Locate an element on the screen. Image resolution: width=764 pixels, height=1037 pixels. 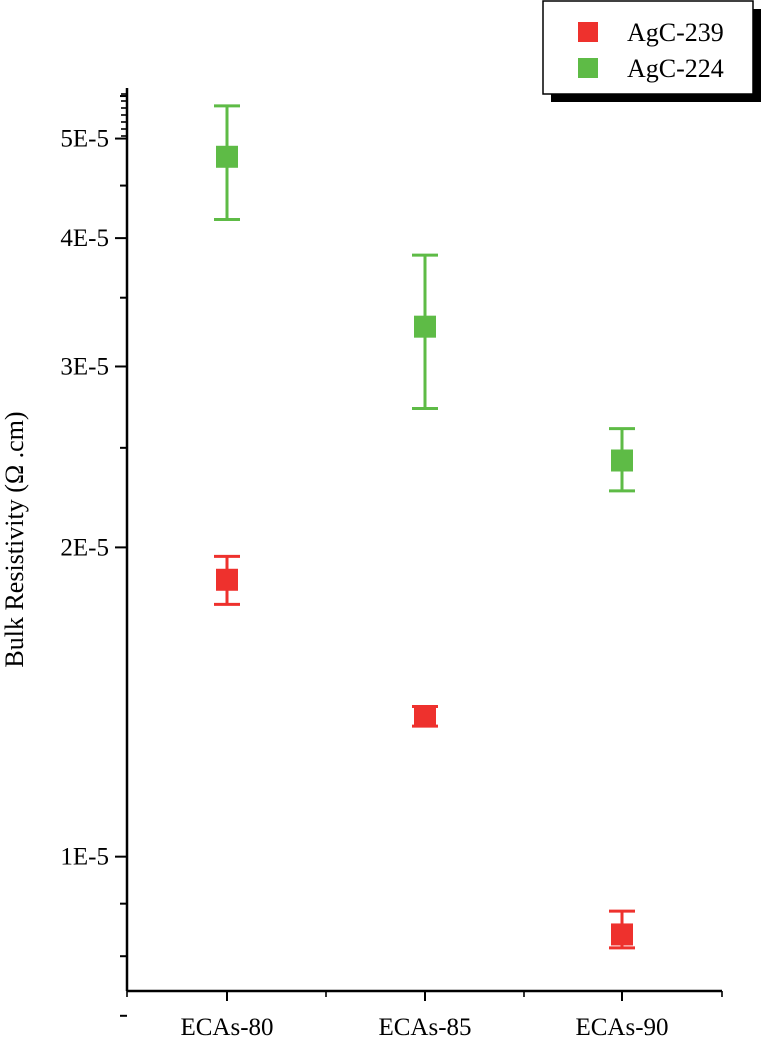
y-tick-label: 3E-5 is located at coordinates (84, 366).